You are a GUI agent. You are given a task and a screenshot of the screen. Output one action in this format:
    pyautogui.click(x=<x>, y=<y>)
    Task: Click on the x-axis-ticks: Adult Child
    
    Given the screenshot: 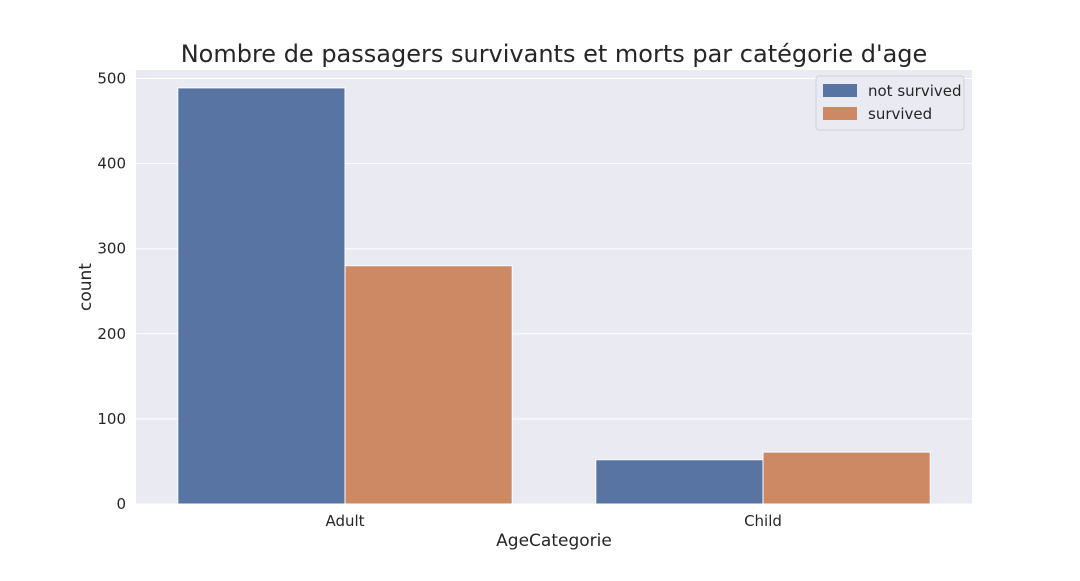 What is the action you would take?
    pyautogui.click(x=553, y=521)
    